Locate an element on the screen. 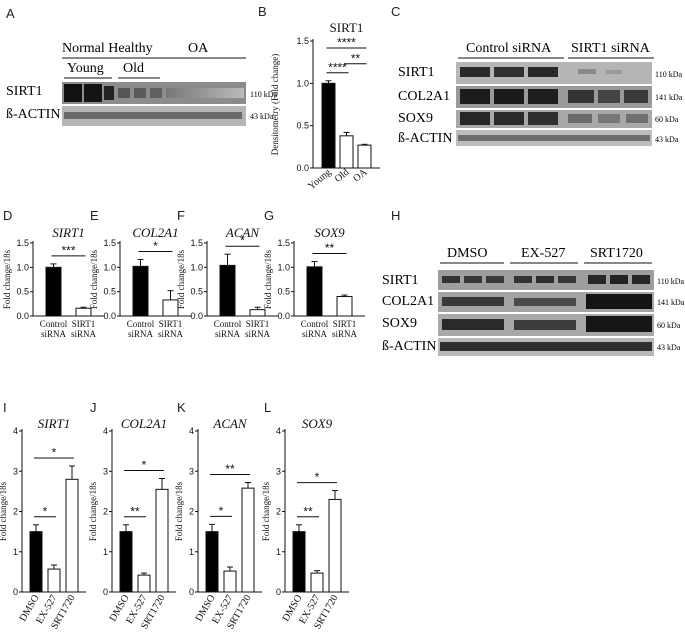 The width and height of the screenshot is (685, 638). panel-letter-i: I is located at coordinates (5, 407).